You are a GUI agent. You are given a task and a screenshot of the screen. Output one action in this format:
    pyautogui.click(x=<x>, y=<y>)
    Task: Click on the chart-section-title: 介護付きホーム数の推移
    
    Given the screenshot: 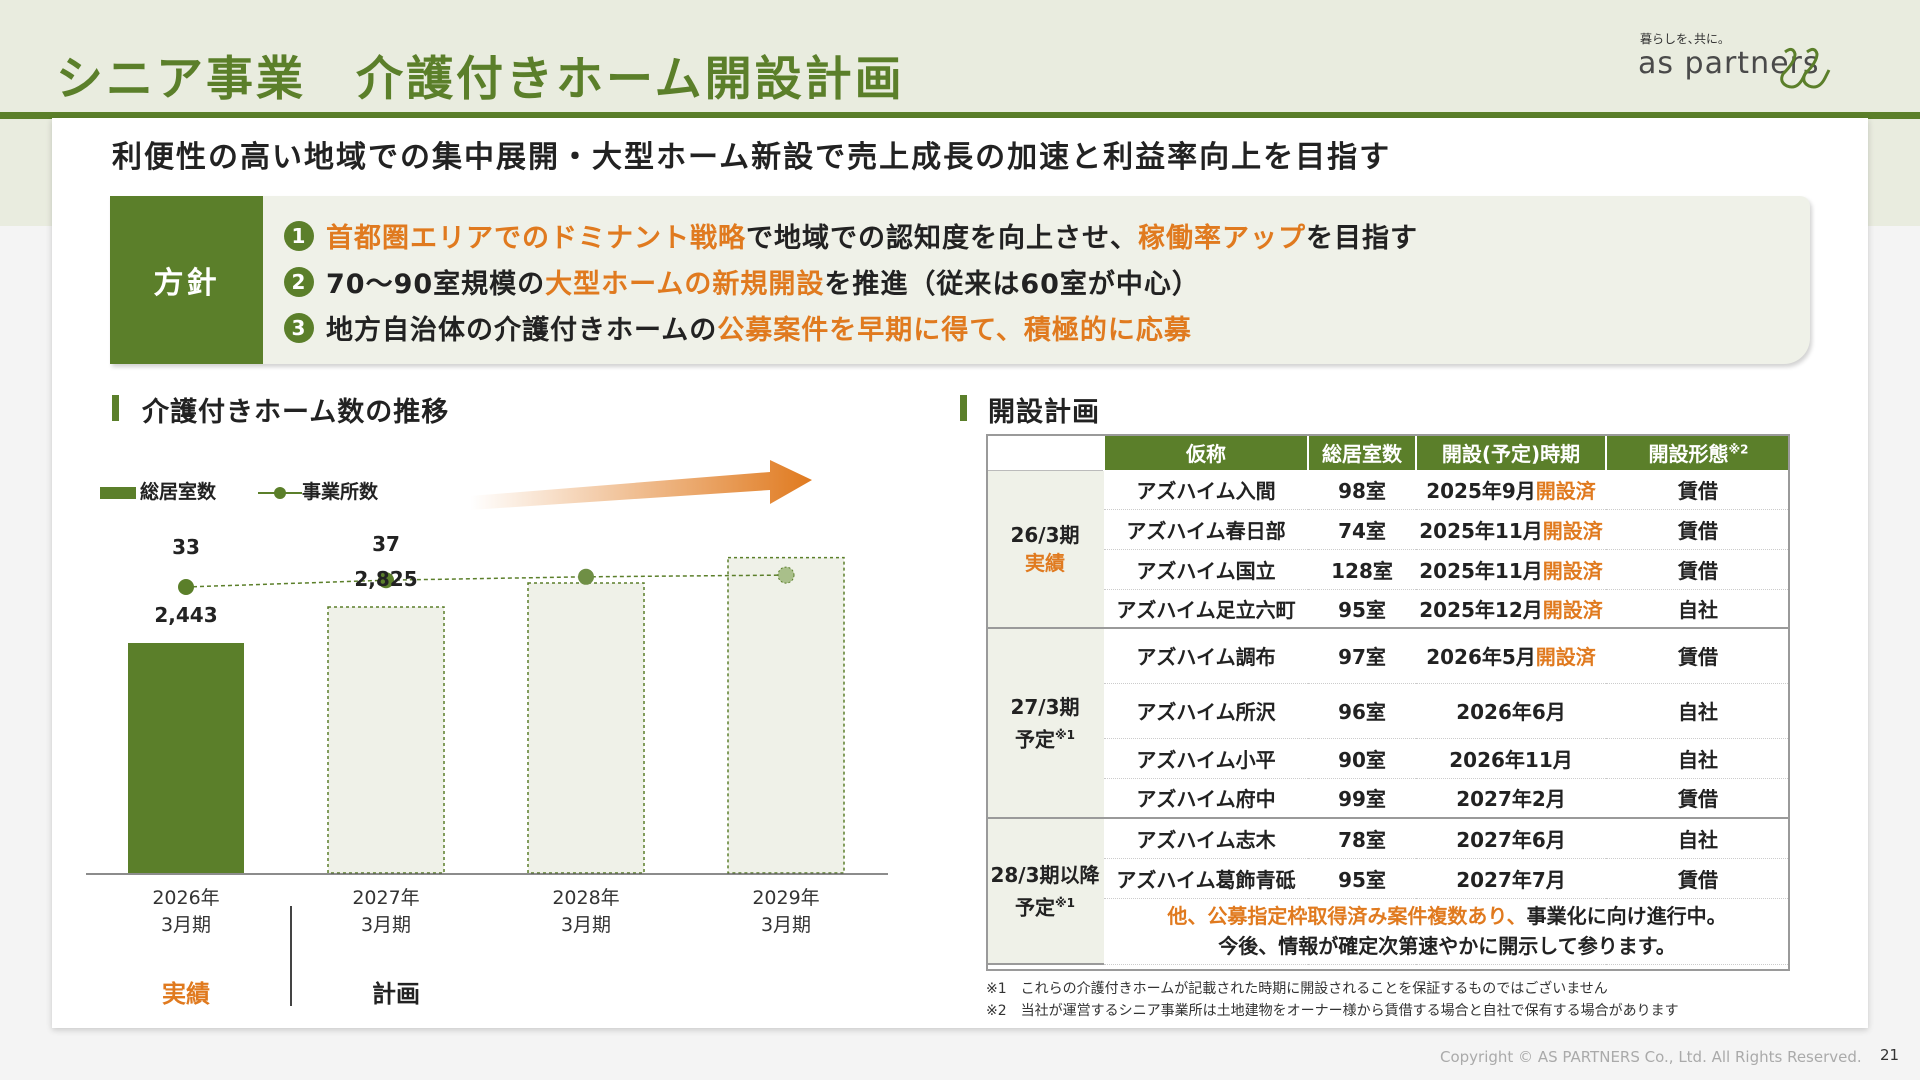 What is the action you would take?
    pyautogui.click(x=296, y=412)
    